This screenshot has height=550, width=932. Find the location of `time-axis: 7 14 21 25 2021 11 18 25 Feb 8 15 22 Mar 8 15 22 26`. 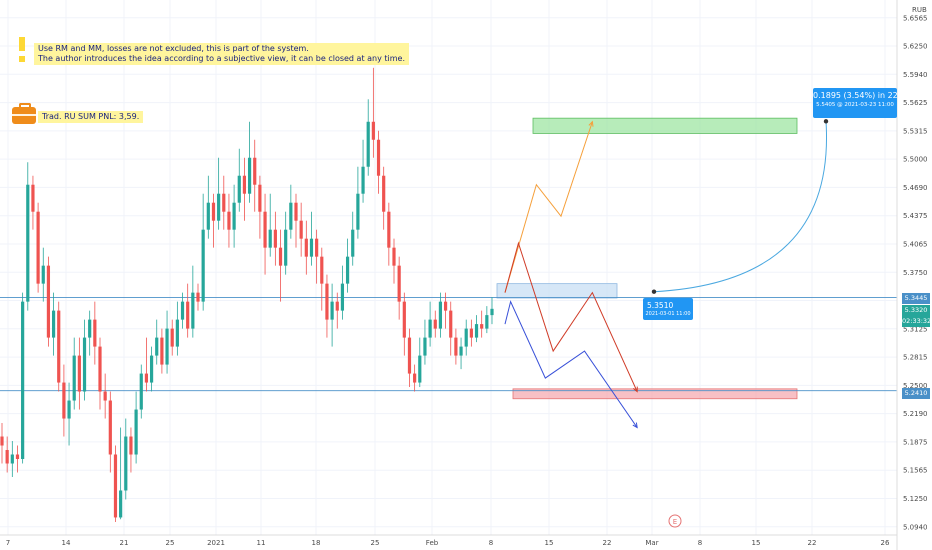

time-axis: 7 14 21 25 2021 11 18 25 Feb 8 15 22 Mar 8 15 22 26 is located at coordinates (448, 543).